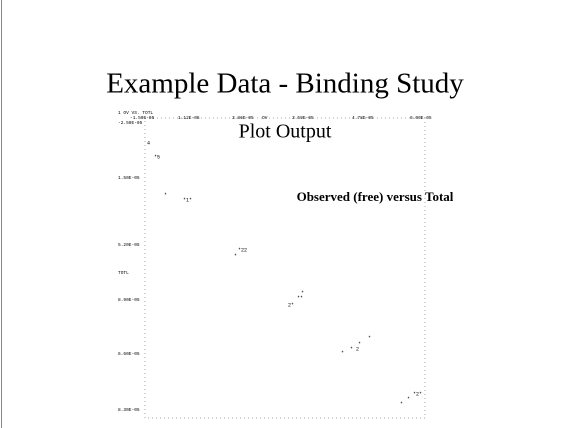 This screenshot has height=428, width=565. What do you see at coordinates (417, 394) in the screenshot?
I see `plot-marker: *2*` at bounding box center [417, 394].